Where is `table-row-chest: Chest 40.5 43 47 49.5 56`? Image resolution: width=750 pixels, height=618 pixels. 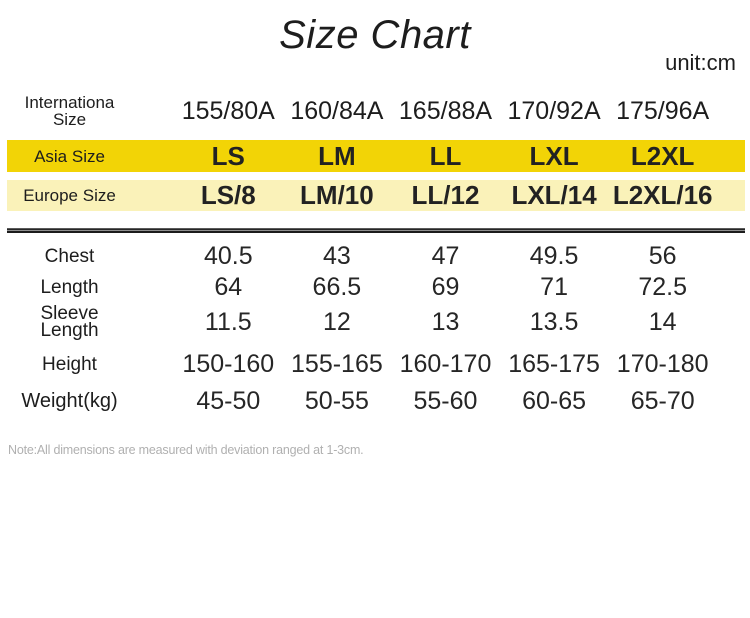
table-row-chest: Chest 40.5 43 47 49.5 56 is located at coordinates (376, 256).